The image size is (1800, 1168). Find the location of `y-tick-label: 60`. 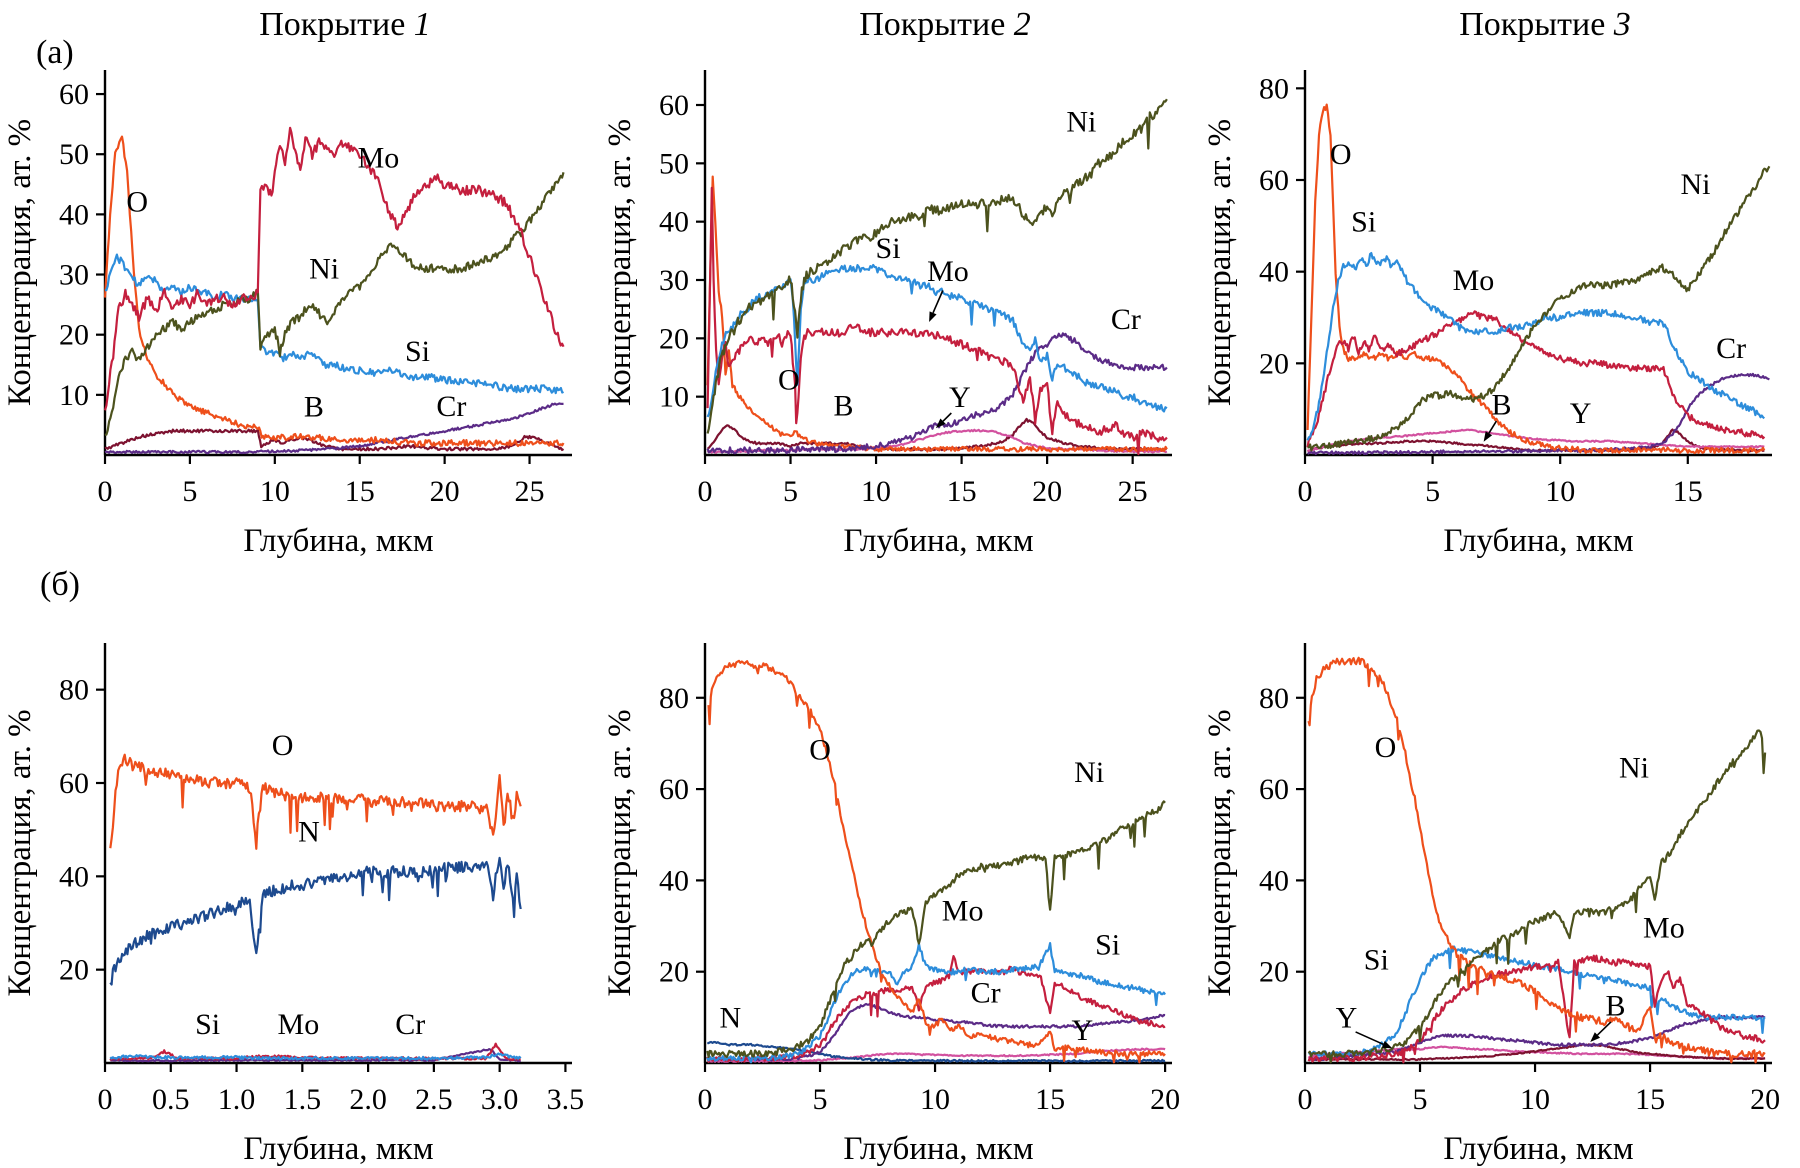

y-tick-label: 60 is located at coordinates (674, 789).